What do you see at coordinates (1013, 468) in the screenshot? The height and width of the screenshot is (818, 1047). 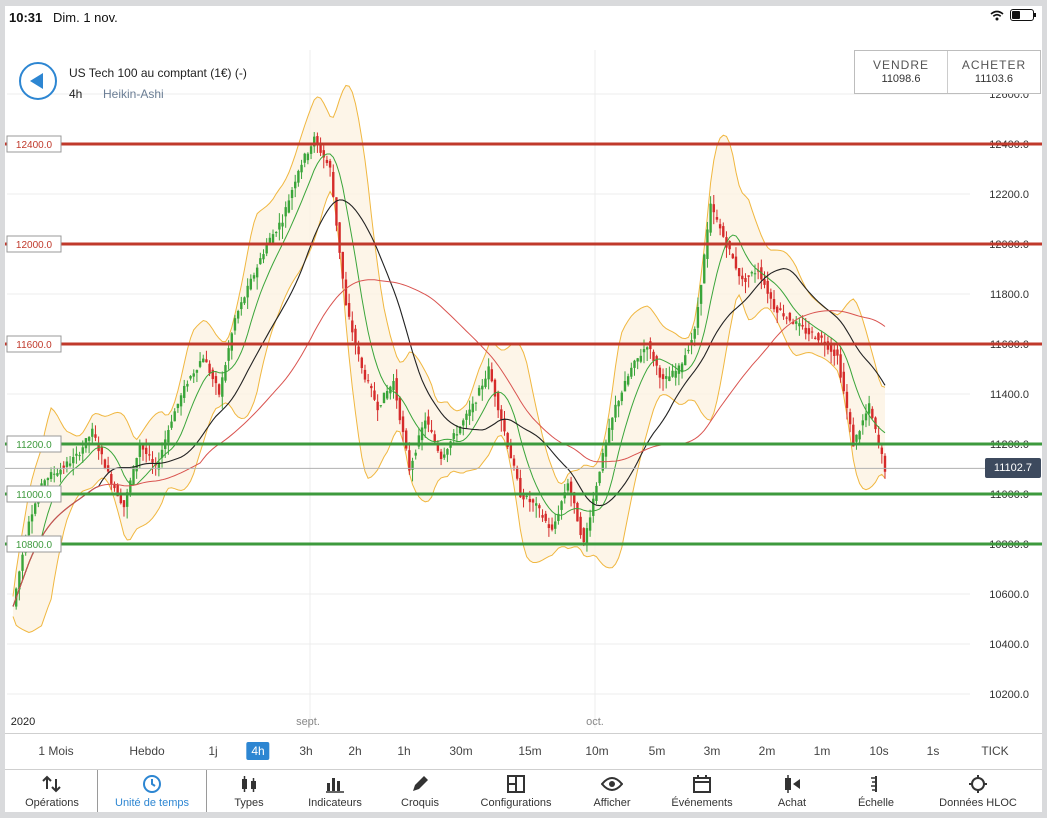 I see `current-price-label: 11102.7` at bounding box center [1013, 468].